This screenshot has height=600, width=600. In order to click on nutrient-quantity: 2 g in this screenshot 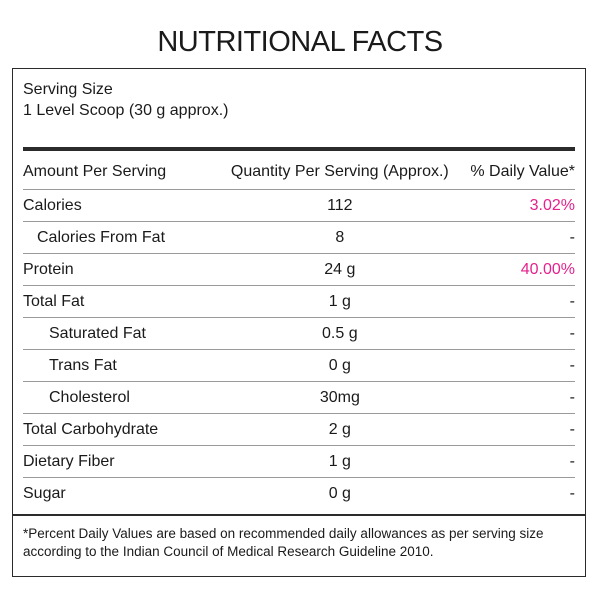, I will do `click(339, 429)`.